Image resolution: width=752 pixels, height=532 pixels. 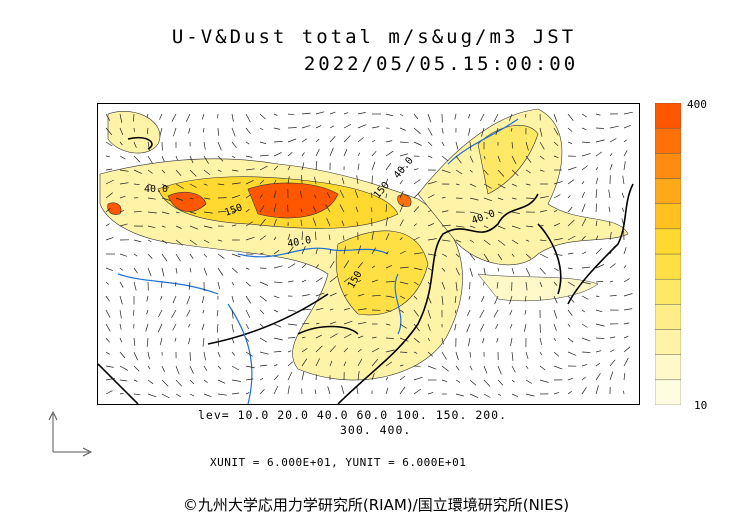 What do you see at coordinates (300, 242) in the screenshot?
I see `contour-label: 40.0` at bounding box center [300, 242].